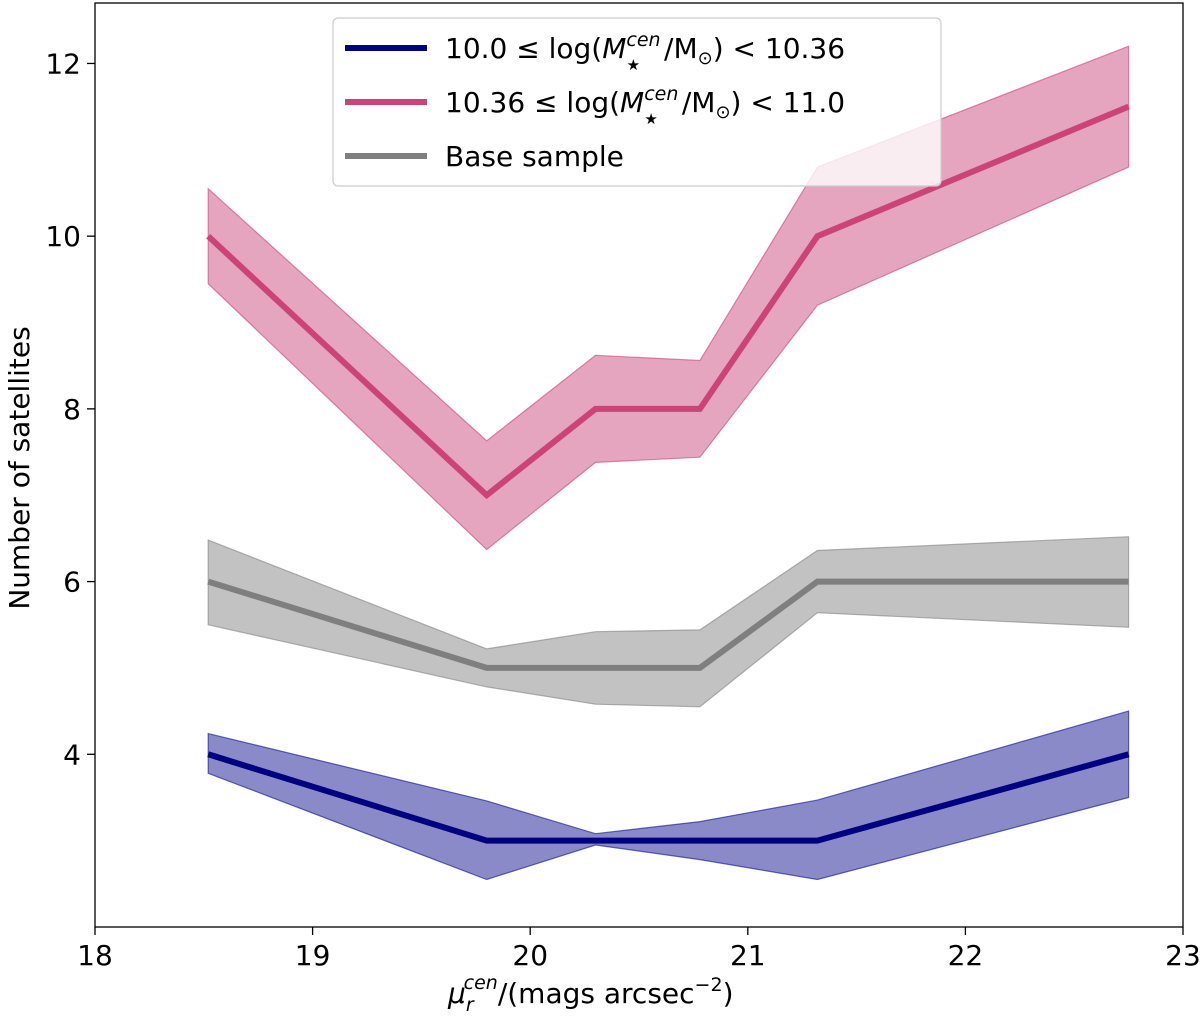 This screenshot has width=1200, height=1019. I want to click on y-tick-label: 6, so click(72, 582).